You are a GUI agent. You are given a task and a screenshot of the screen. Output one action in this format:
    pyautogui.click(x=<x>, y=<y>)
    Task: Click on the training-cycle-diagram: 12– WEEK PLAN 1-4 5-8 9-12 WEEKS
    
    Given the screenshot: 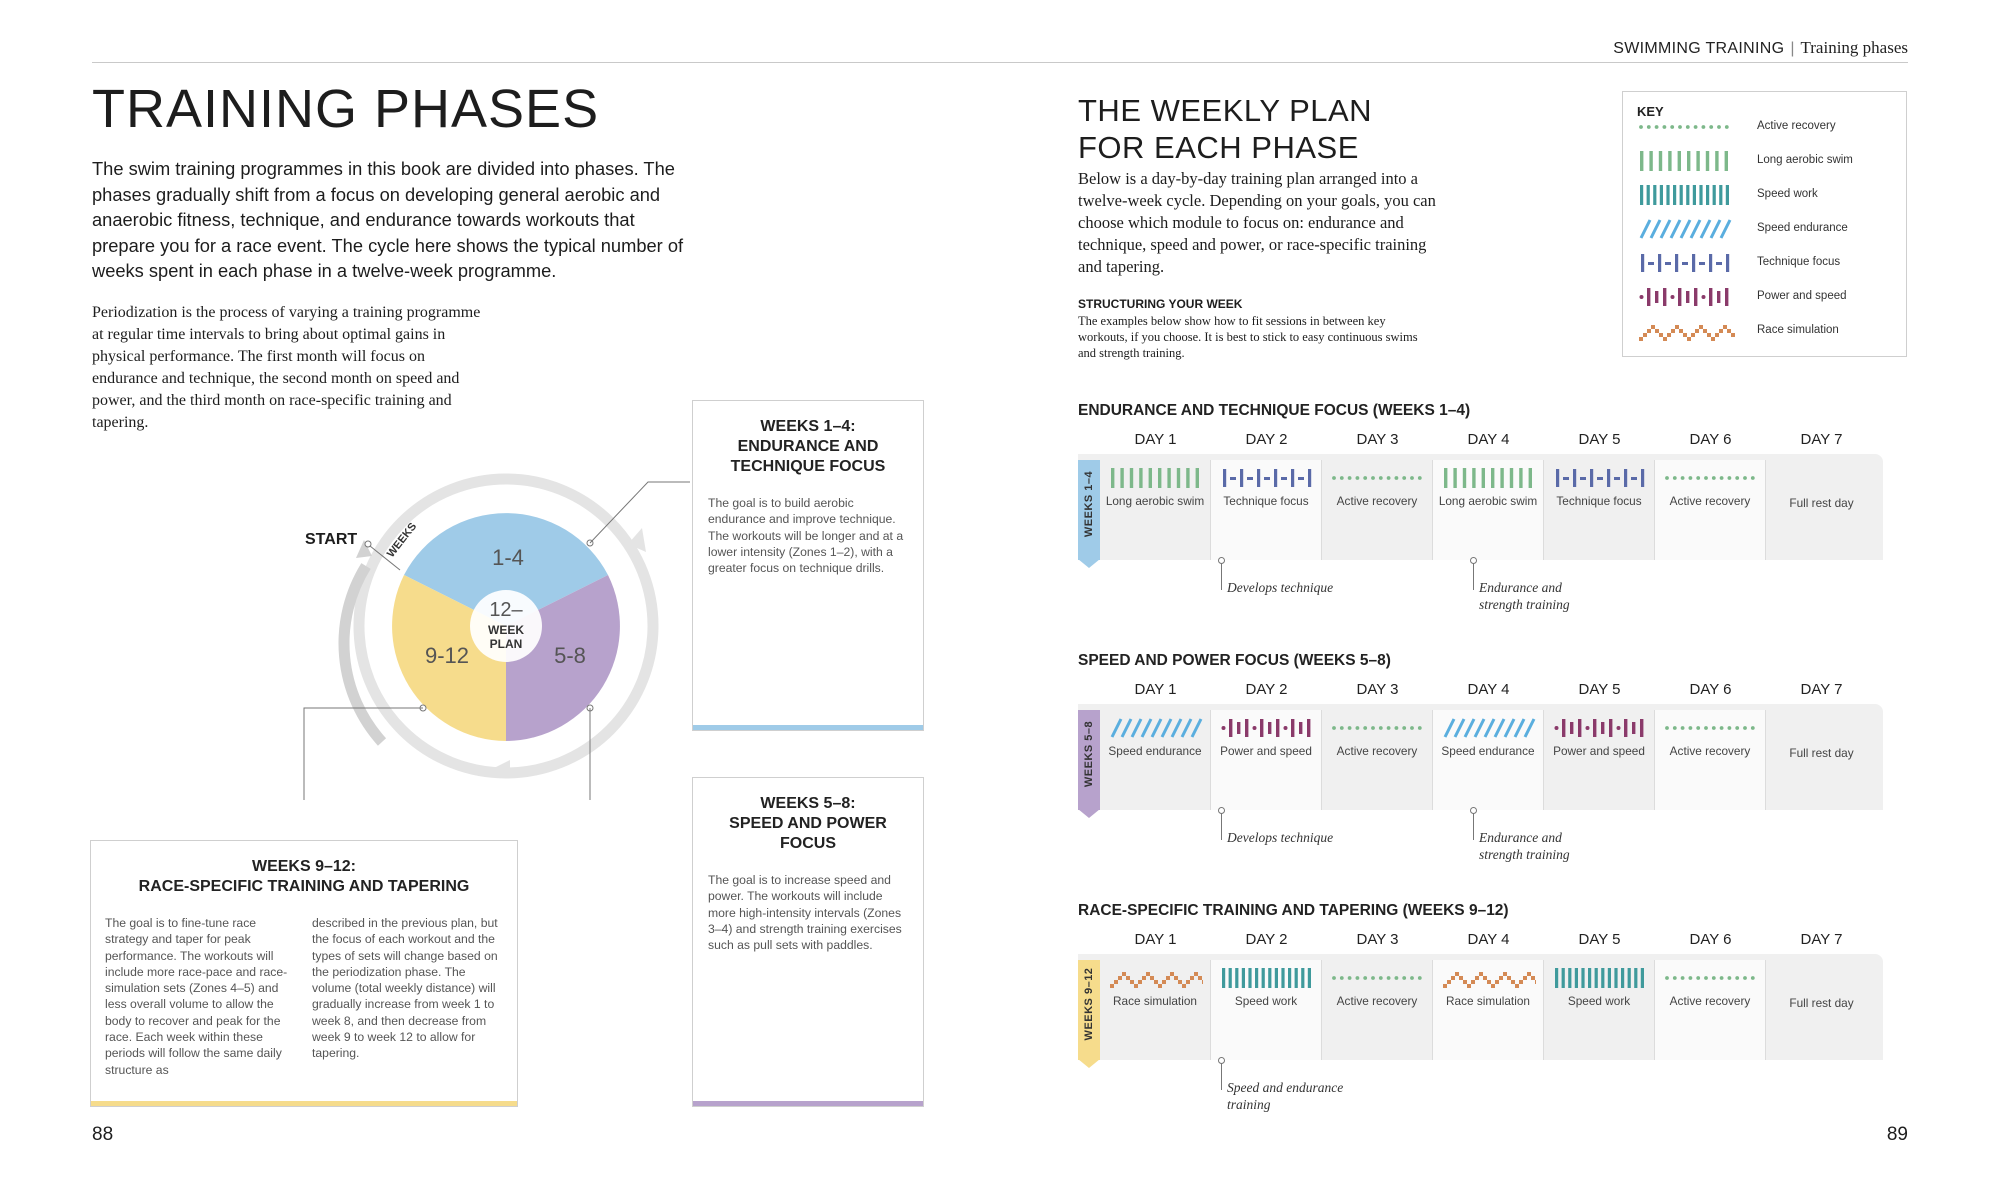 What is the action you would take?
    pyautogui.click(x=496, y=636)
    